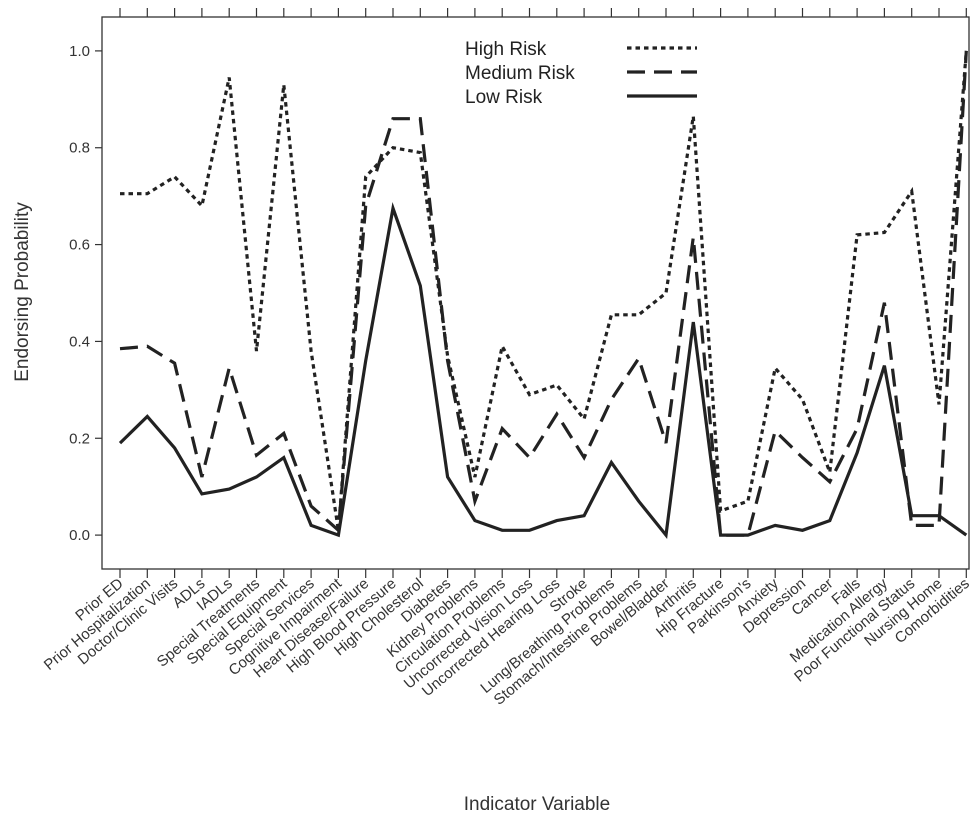 This screenshot has width=973, height=820. What do you see at coordinates (79, 535) in the screenshot?
I see `y-tick-label: 0.0` at bounding box center [79, 535].